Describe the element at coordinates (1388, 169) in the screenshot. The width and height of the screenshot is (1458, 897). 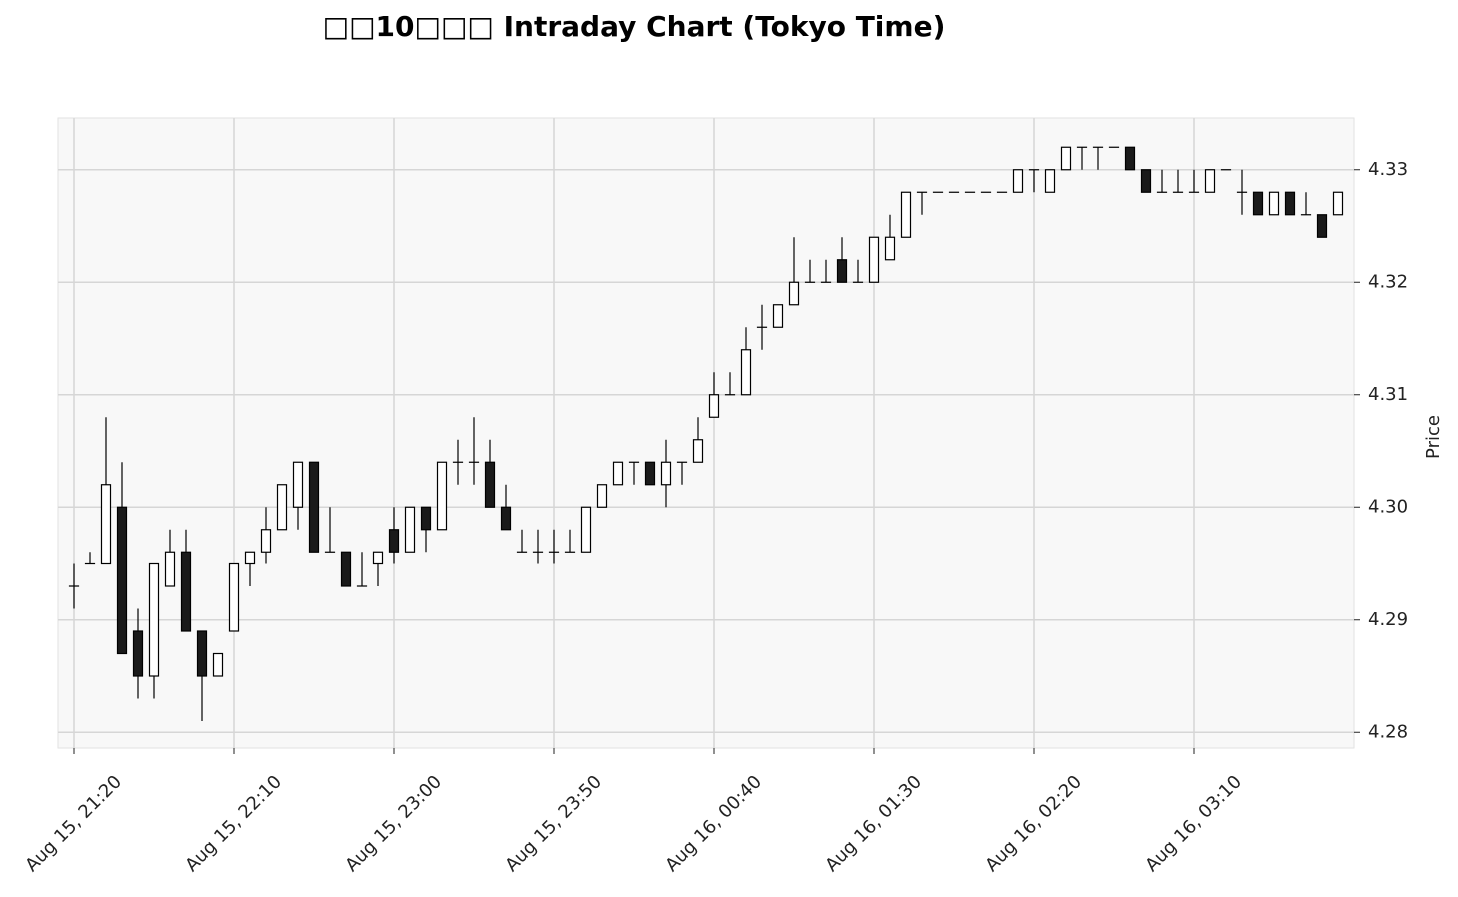
I see `y-tick-label: 4.33` at that location.